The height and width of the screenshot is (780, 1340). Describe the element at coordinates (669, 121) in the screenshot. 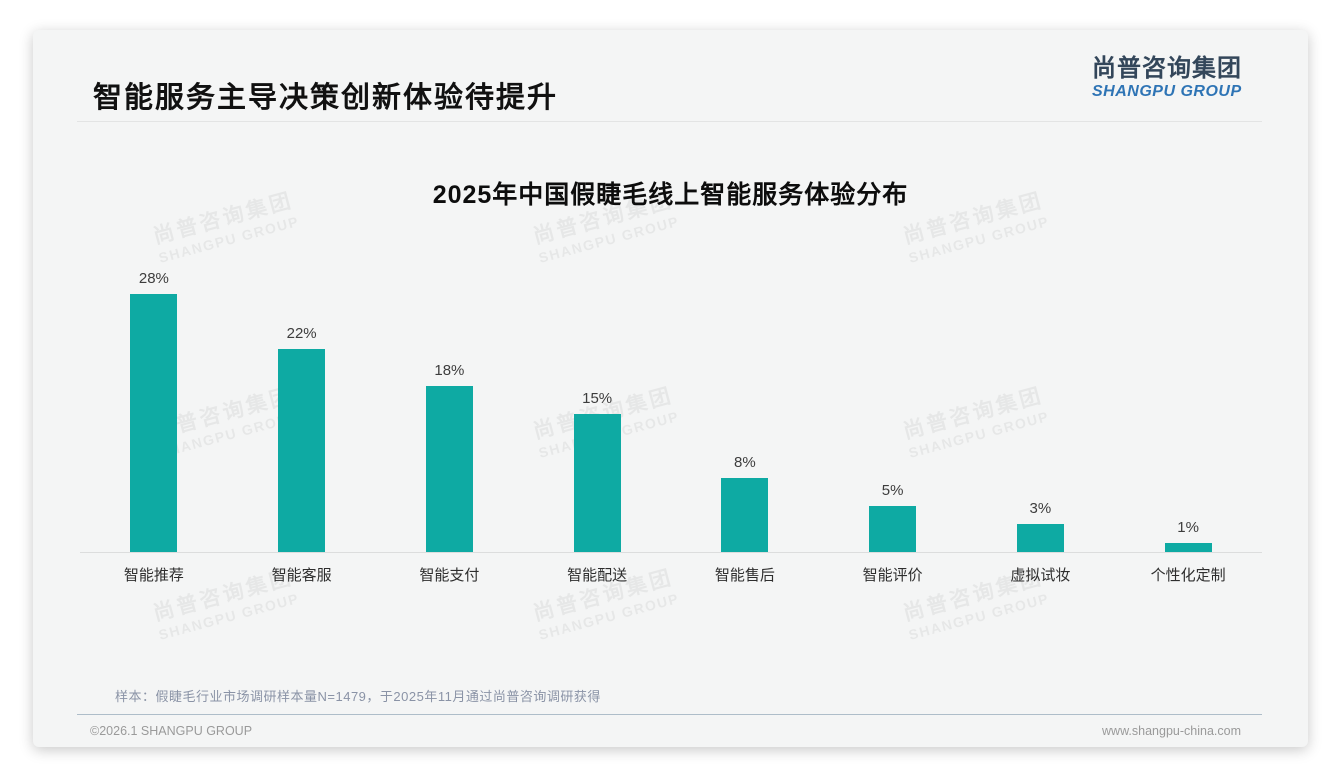

I see `header-divider` at that location.